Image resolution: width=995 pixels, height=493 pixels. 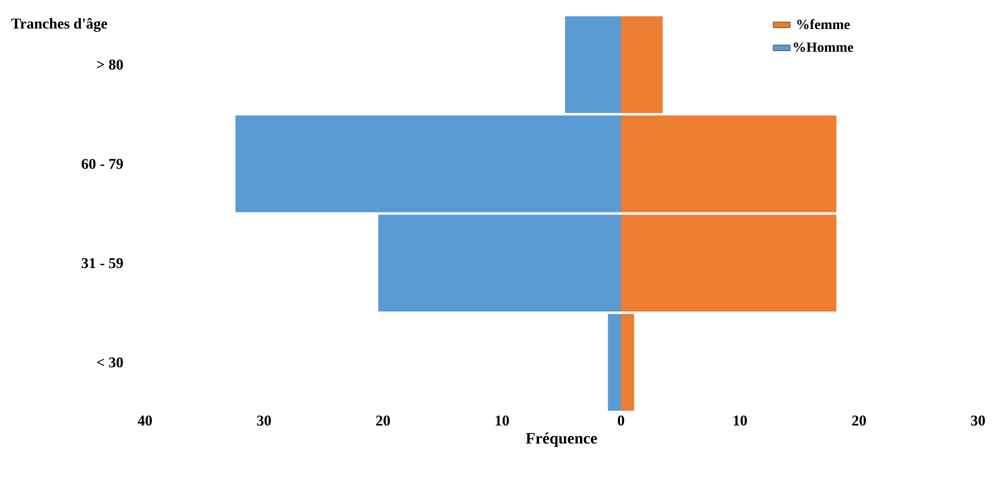 What do you see at coordinates (561, 439) in the screenshot?
I see `x-axis-title: Fréquence` at bounding box center [561, 439].